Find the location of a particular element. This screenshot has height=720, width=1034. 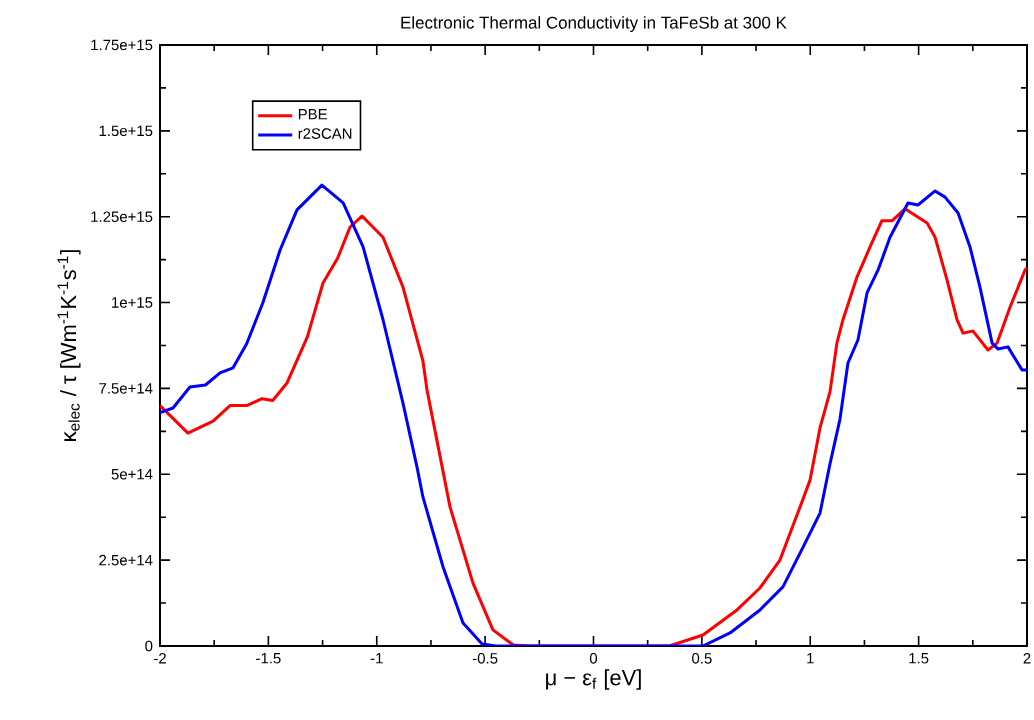

y-tick-label: 0 is located at coordinates (149, 646).